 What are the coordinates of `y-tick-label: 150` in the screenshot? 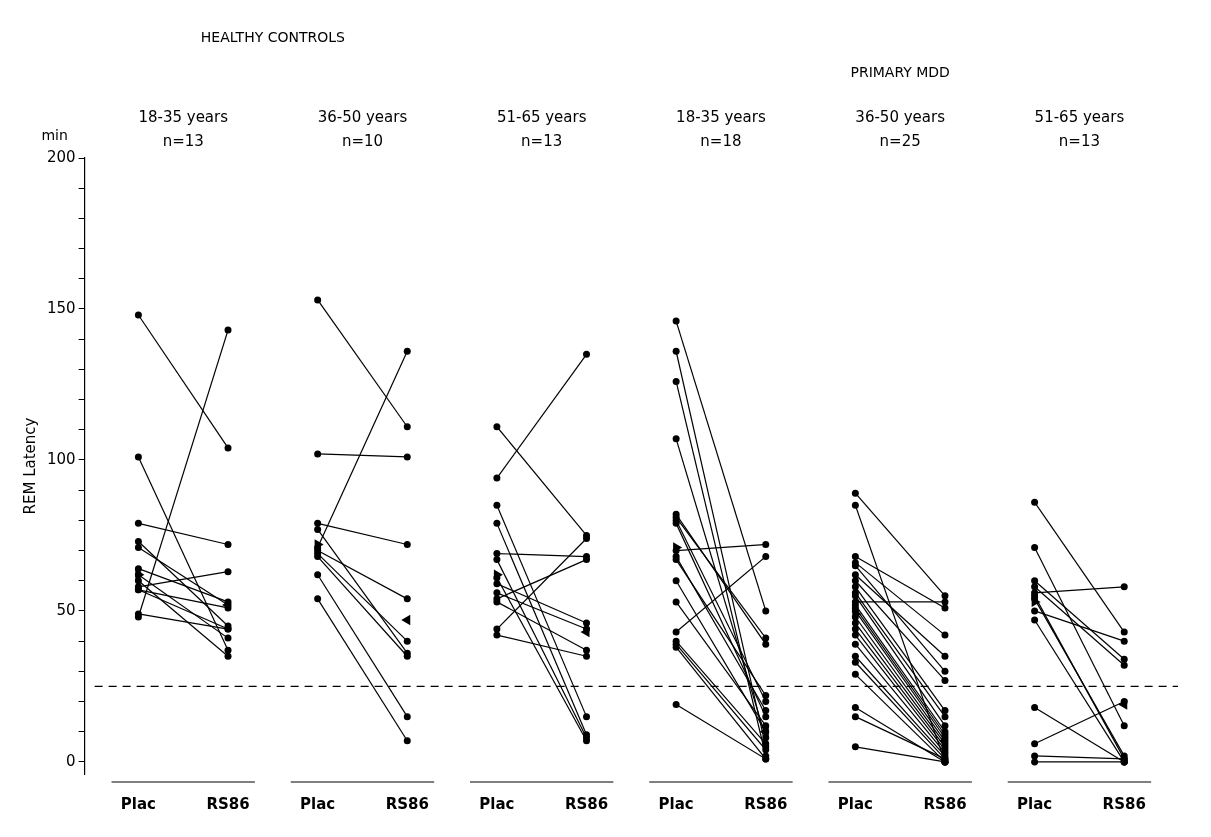 It's located at (61, 307).